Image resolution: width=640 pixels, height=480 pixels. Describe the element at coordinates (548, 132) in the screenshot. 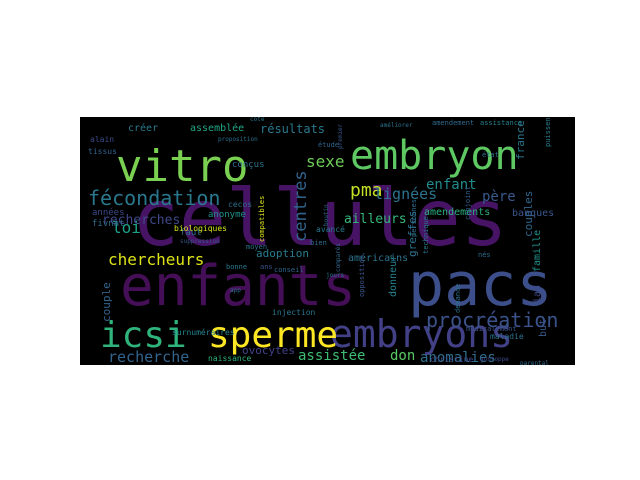

I see `word-puissent: puissent` at that location.